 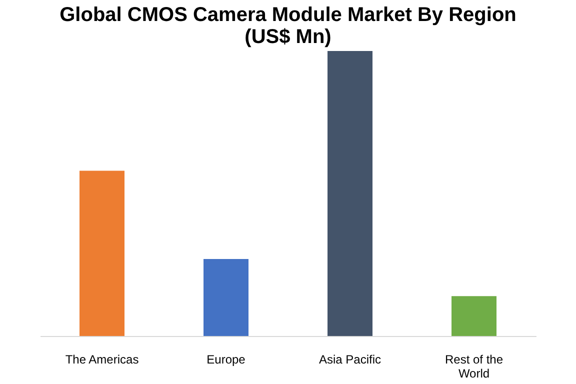 What do you see at coordinates (350, 359) in the screenshot?
I see `x-tick-label: Asia Pacific` at bounding box center [350, 359].